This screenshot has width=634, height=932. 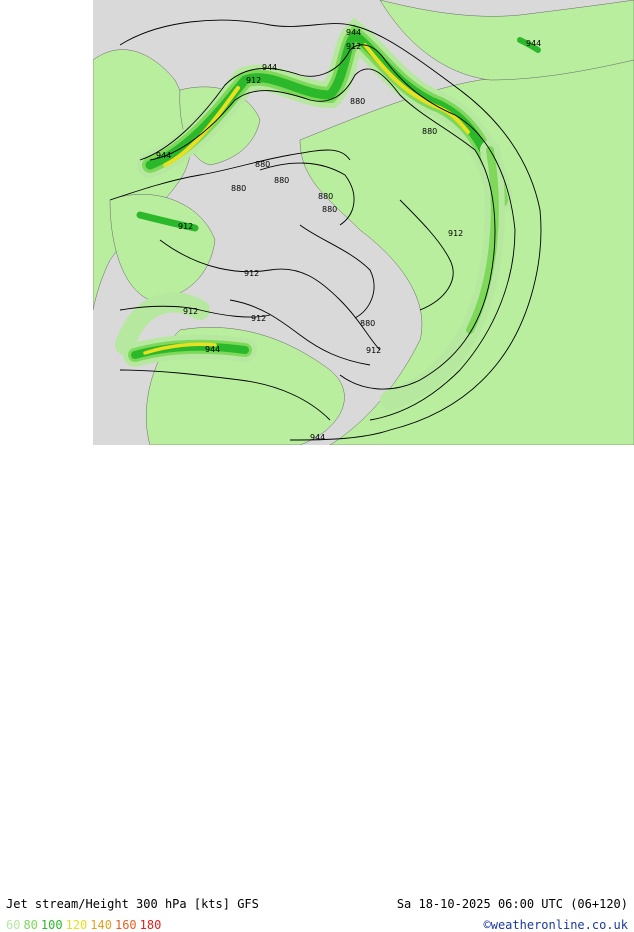 What do you see at coordinates (132, 904) in the screenshot?
I see `map-title: Jet stream/Height 300 hPa [kts] GFS` at bounding box center [132, 904].